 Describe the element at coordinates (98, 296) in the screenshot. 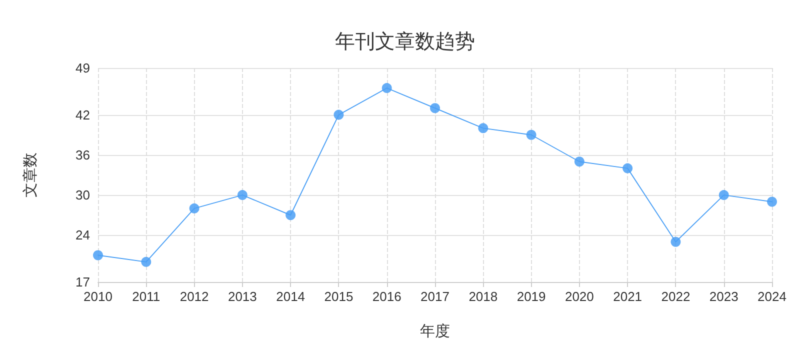

I see `x-tick-label: 2010` at that location.